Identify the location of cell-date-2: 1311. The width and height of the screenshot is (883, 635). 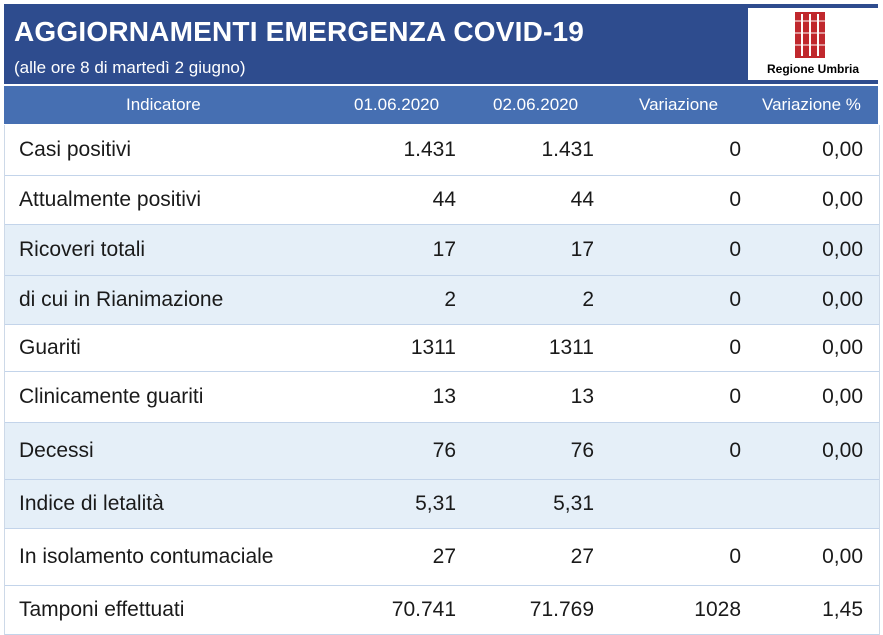
(571, 347).